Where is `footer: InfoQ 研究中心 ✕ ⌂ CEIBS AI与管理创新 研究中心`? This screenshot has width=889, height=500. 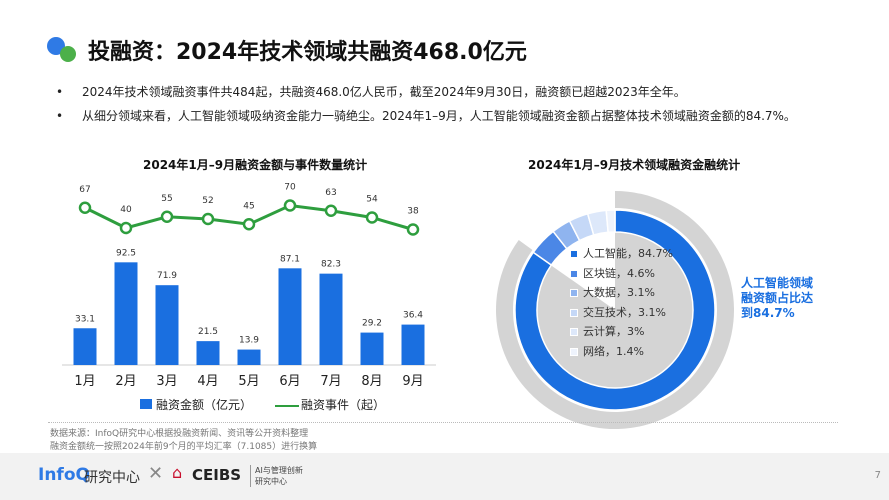 footer: InfoQ 研究中心 ✕ ⌂ CEIBS AI与管理创新 研究中心 is located at coordinates (444, 476).